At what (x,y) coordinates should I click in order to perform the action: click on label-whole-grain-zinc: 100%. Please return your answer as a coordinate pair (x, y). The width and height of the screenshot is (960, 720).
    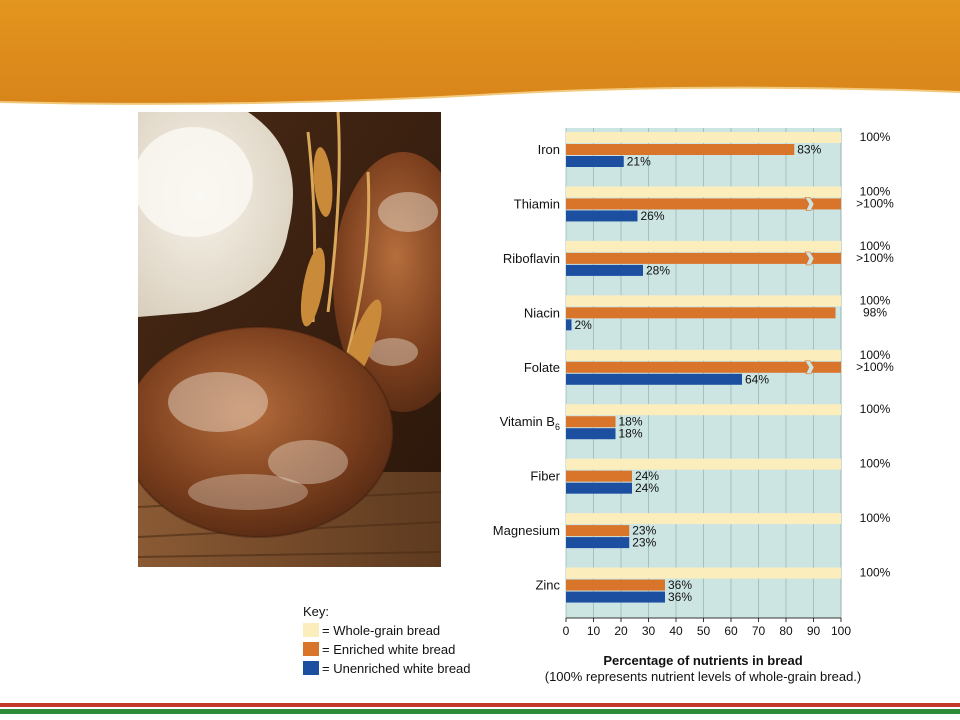
    Looking at the image, I should click on (875, 573).